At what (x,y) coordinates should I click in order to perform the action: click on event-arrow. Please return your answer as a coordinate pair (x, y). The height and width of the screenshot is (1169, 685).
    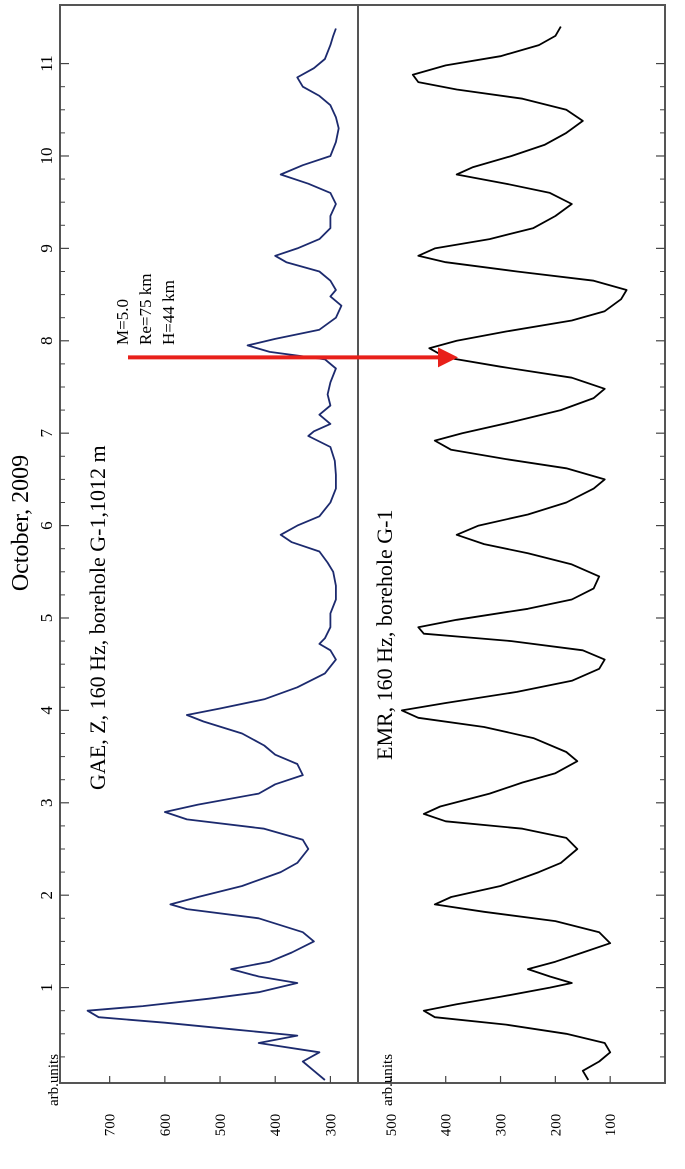
    Looking at the image, I should click on (293, 357).